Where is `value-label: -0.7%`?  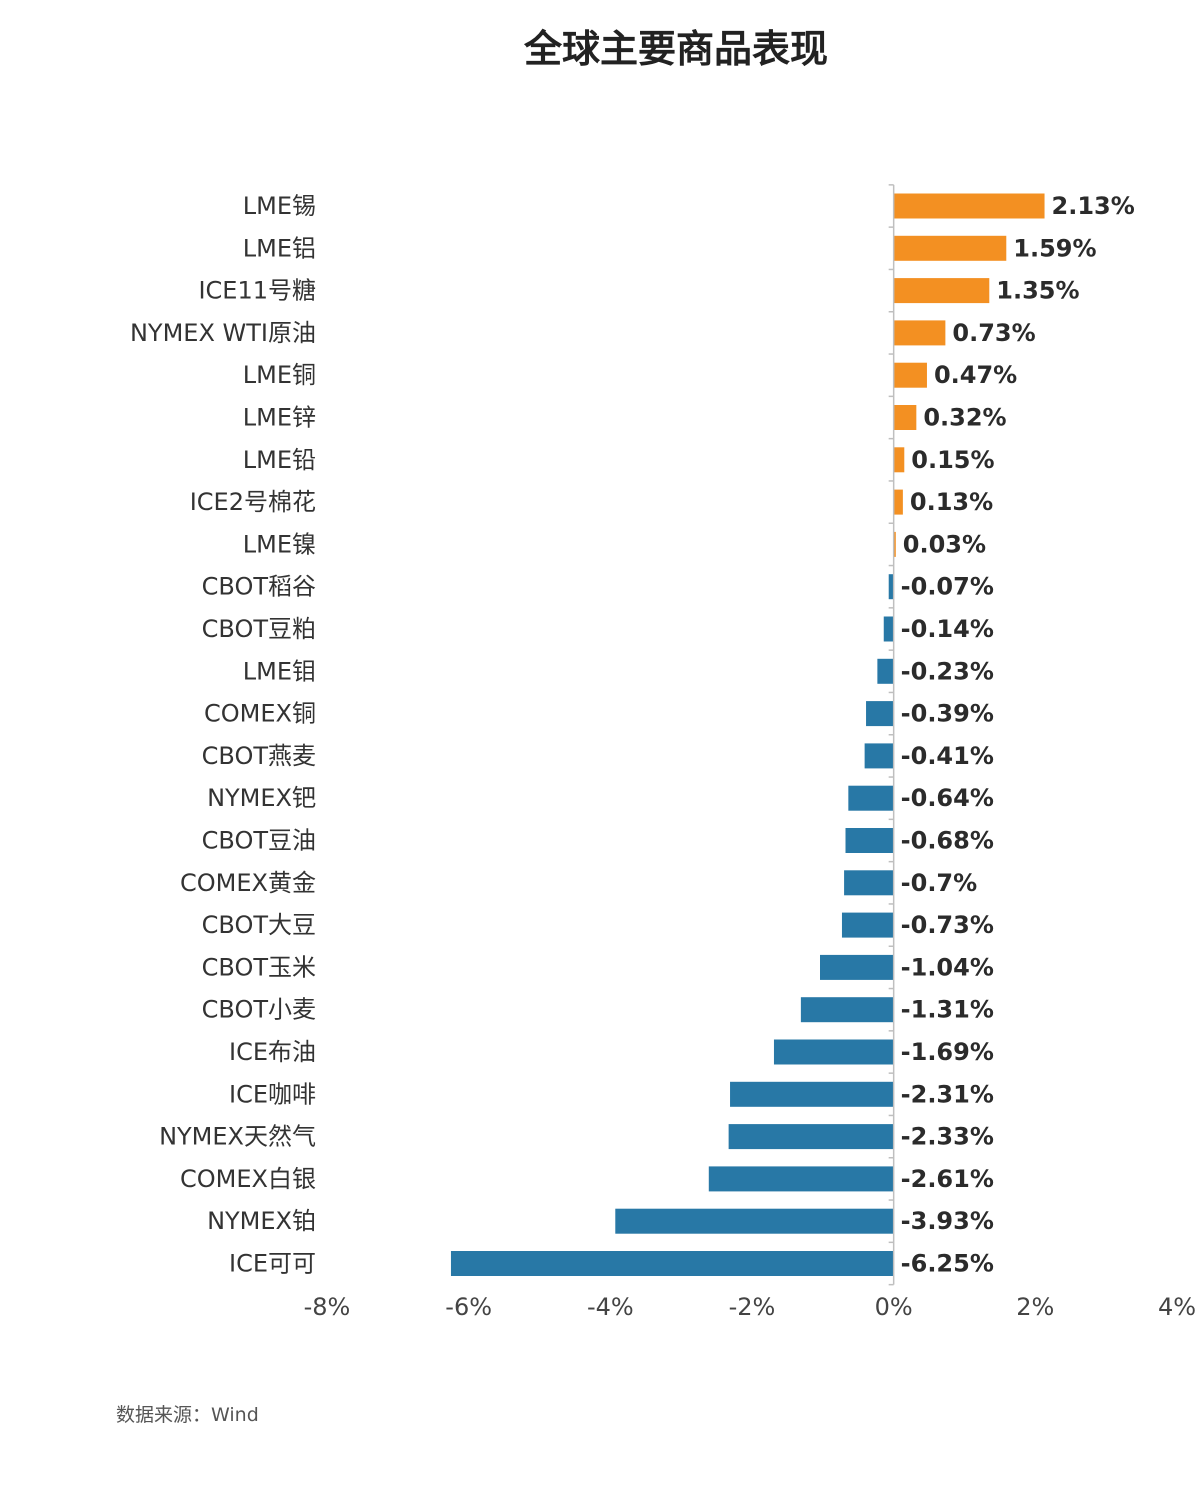 value-label: -0.7% is located at coordinates (939, 883).